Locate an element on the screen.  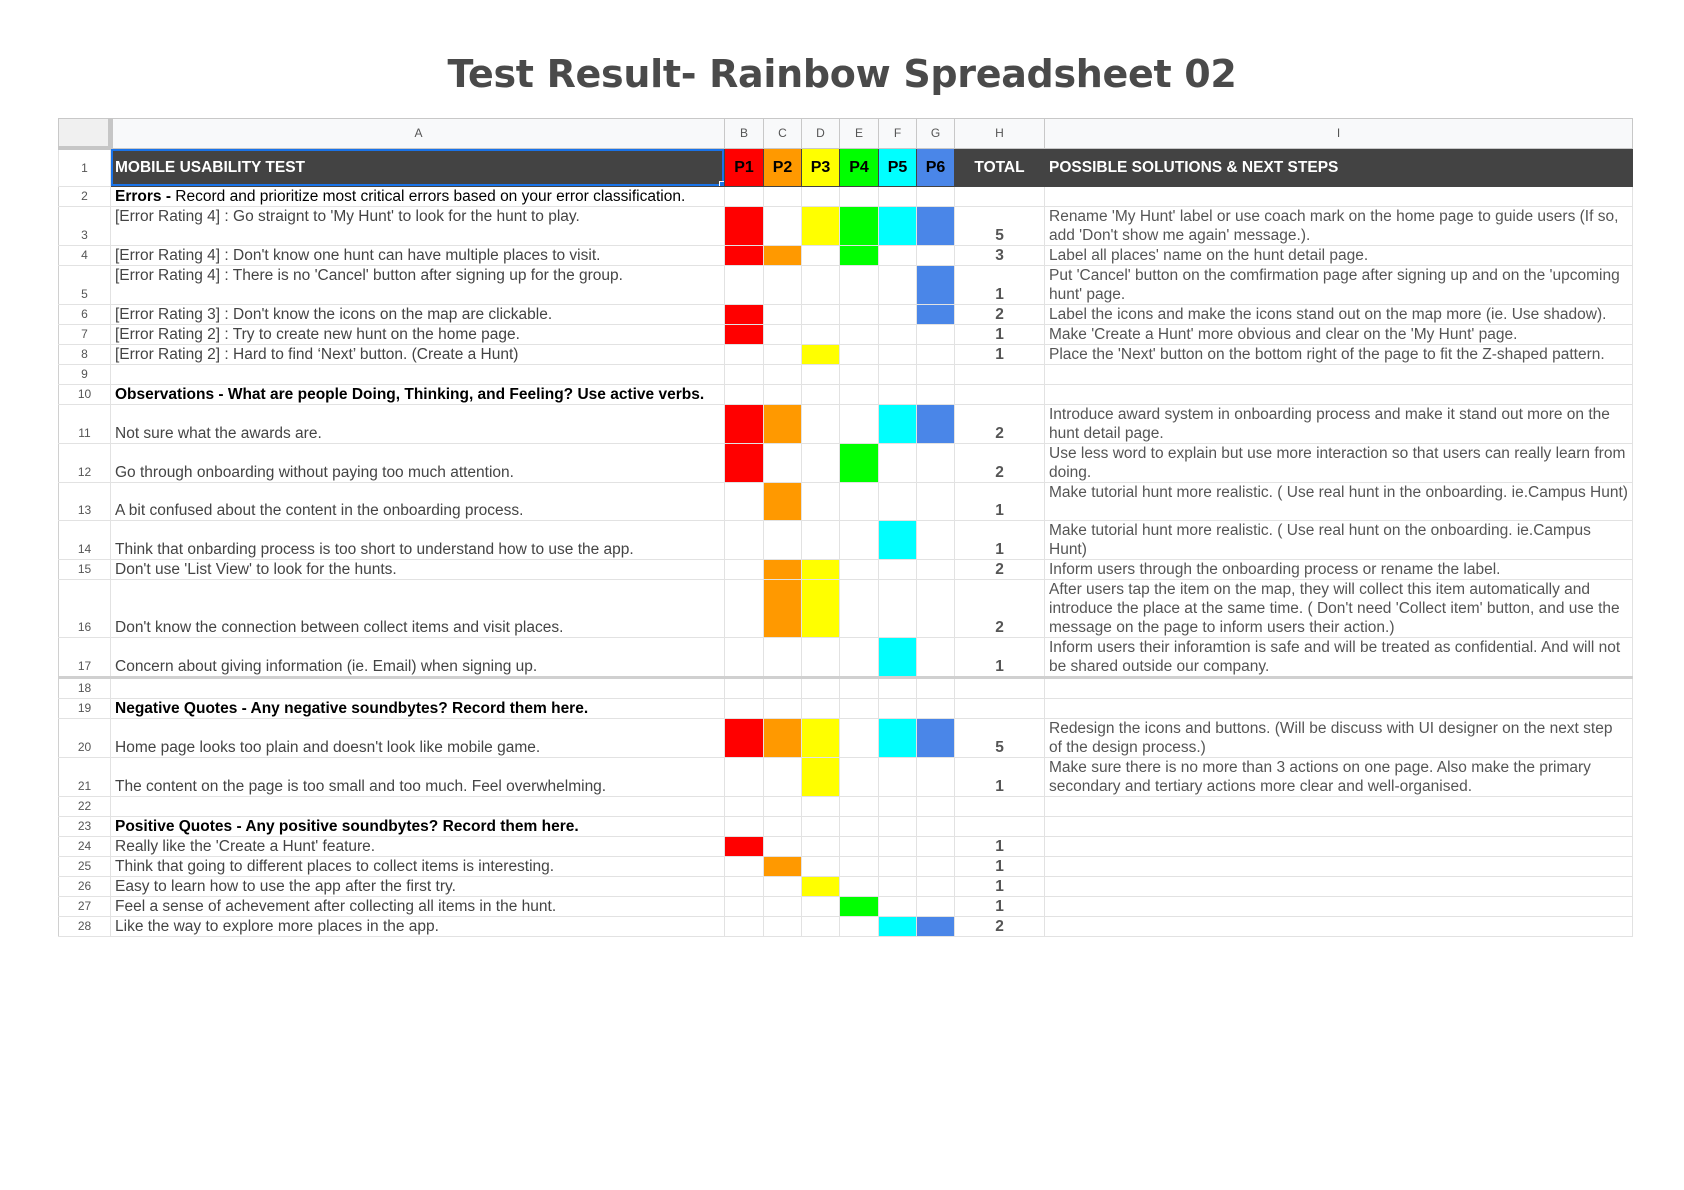
row-number: 13 is located at coordinates (84, 501).